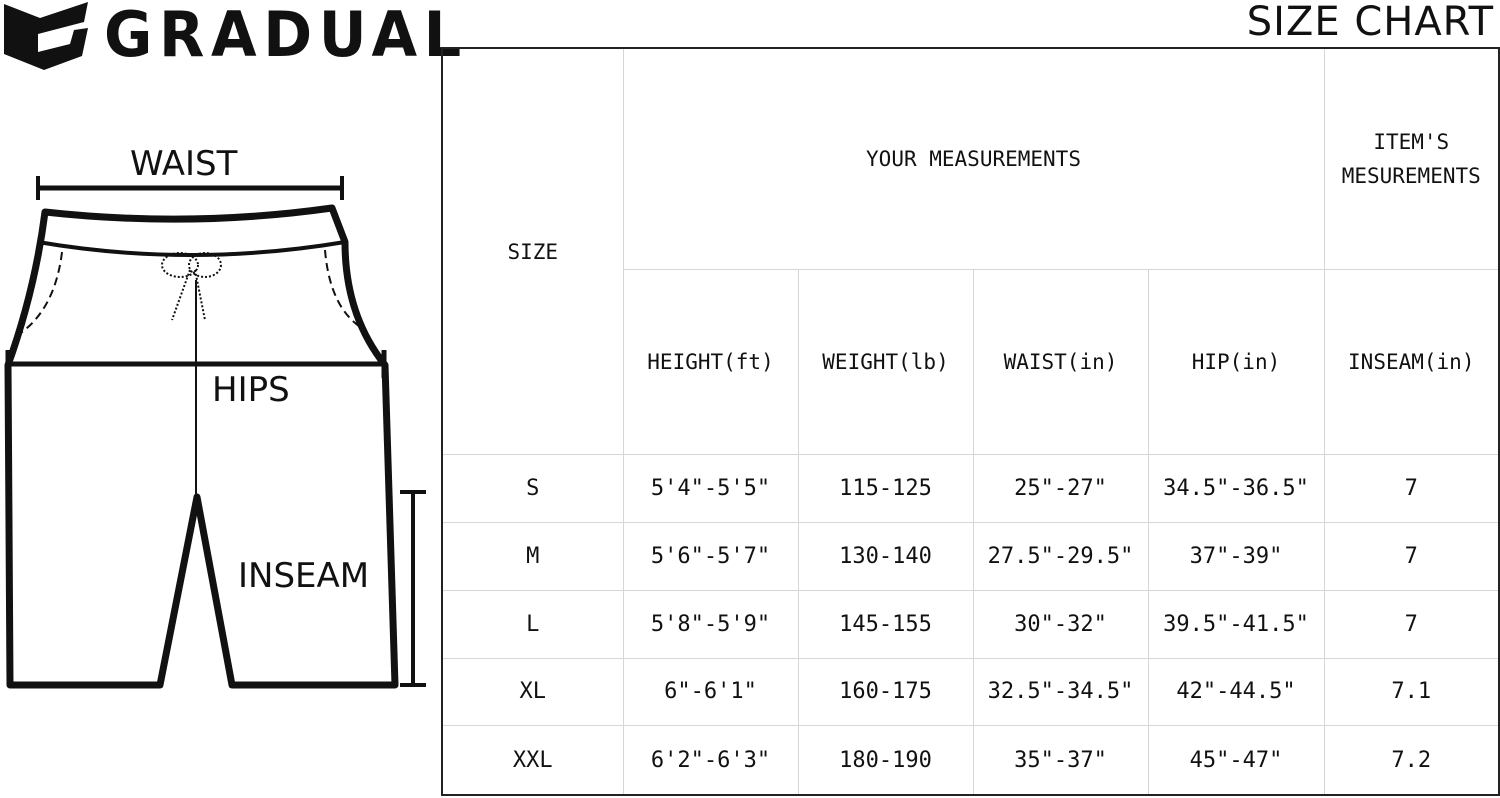 The image size is (1500, 798). Describe the element at coordinates (885, 362) in the screenshot. I see `column-header: WEIGHT(lb)` at that location.